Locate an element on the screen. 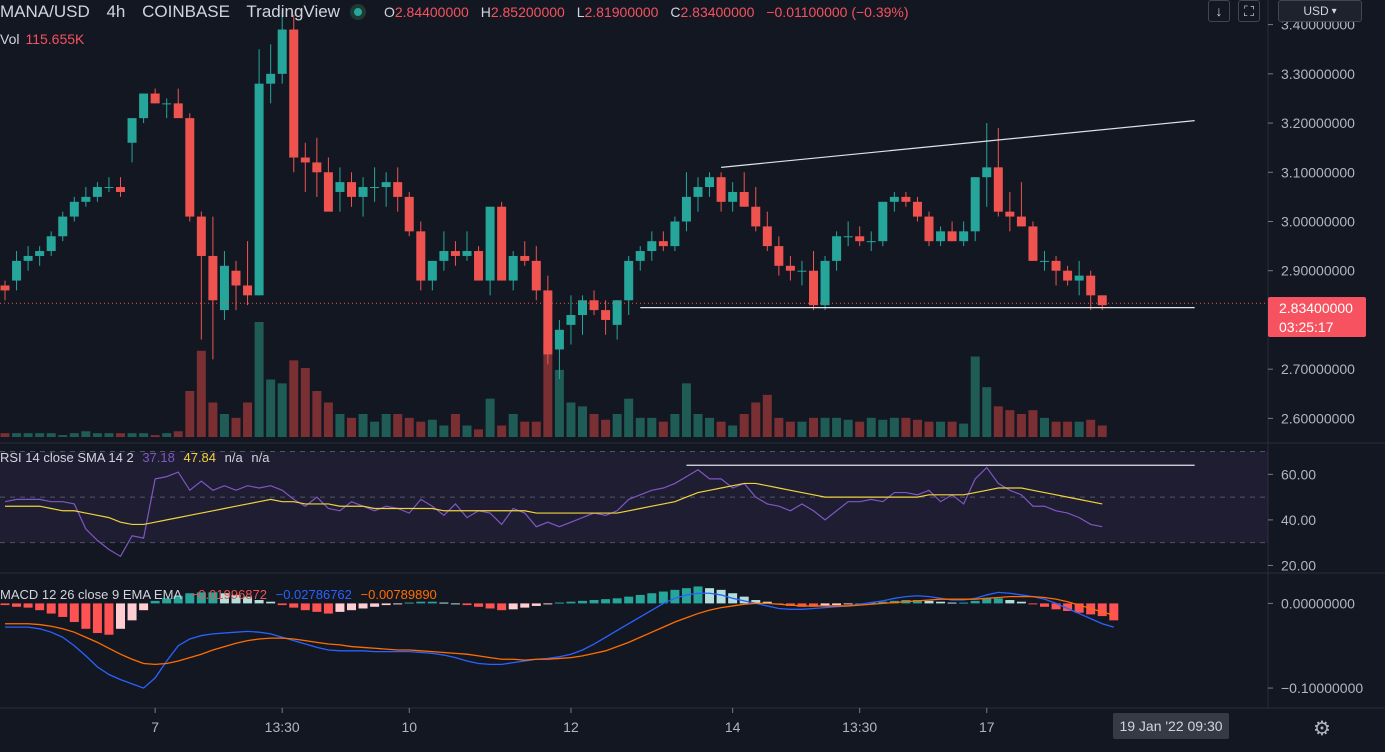 Image resolution: width=1385 pixels, height=752 pixels. low-value: 2.81900000 is located at coordinates (621, 12).